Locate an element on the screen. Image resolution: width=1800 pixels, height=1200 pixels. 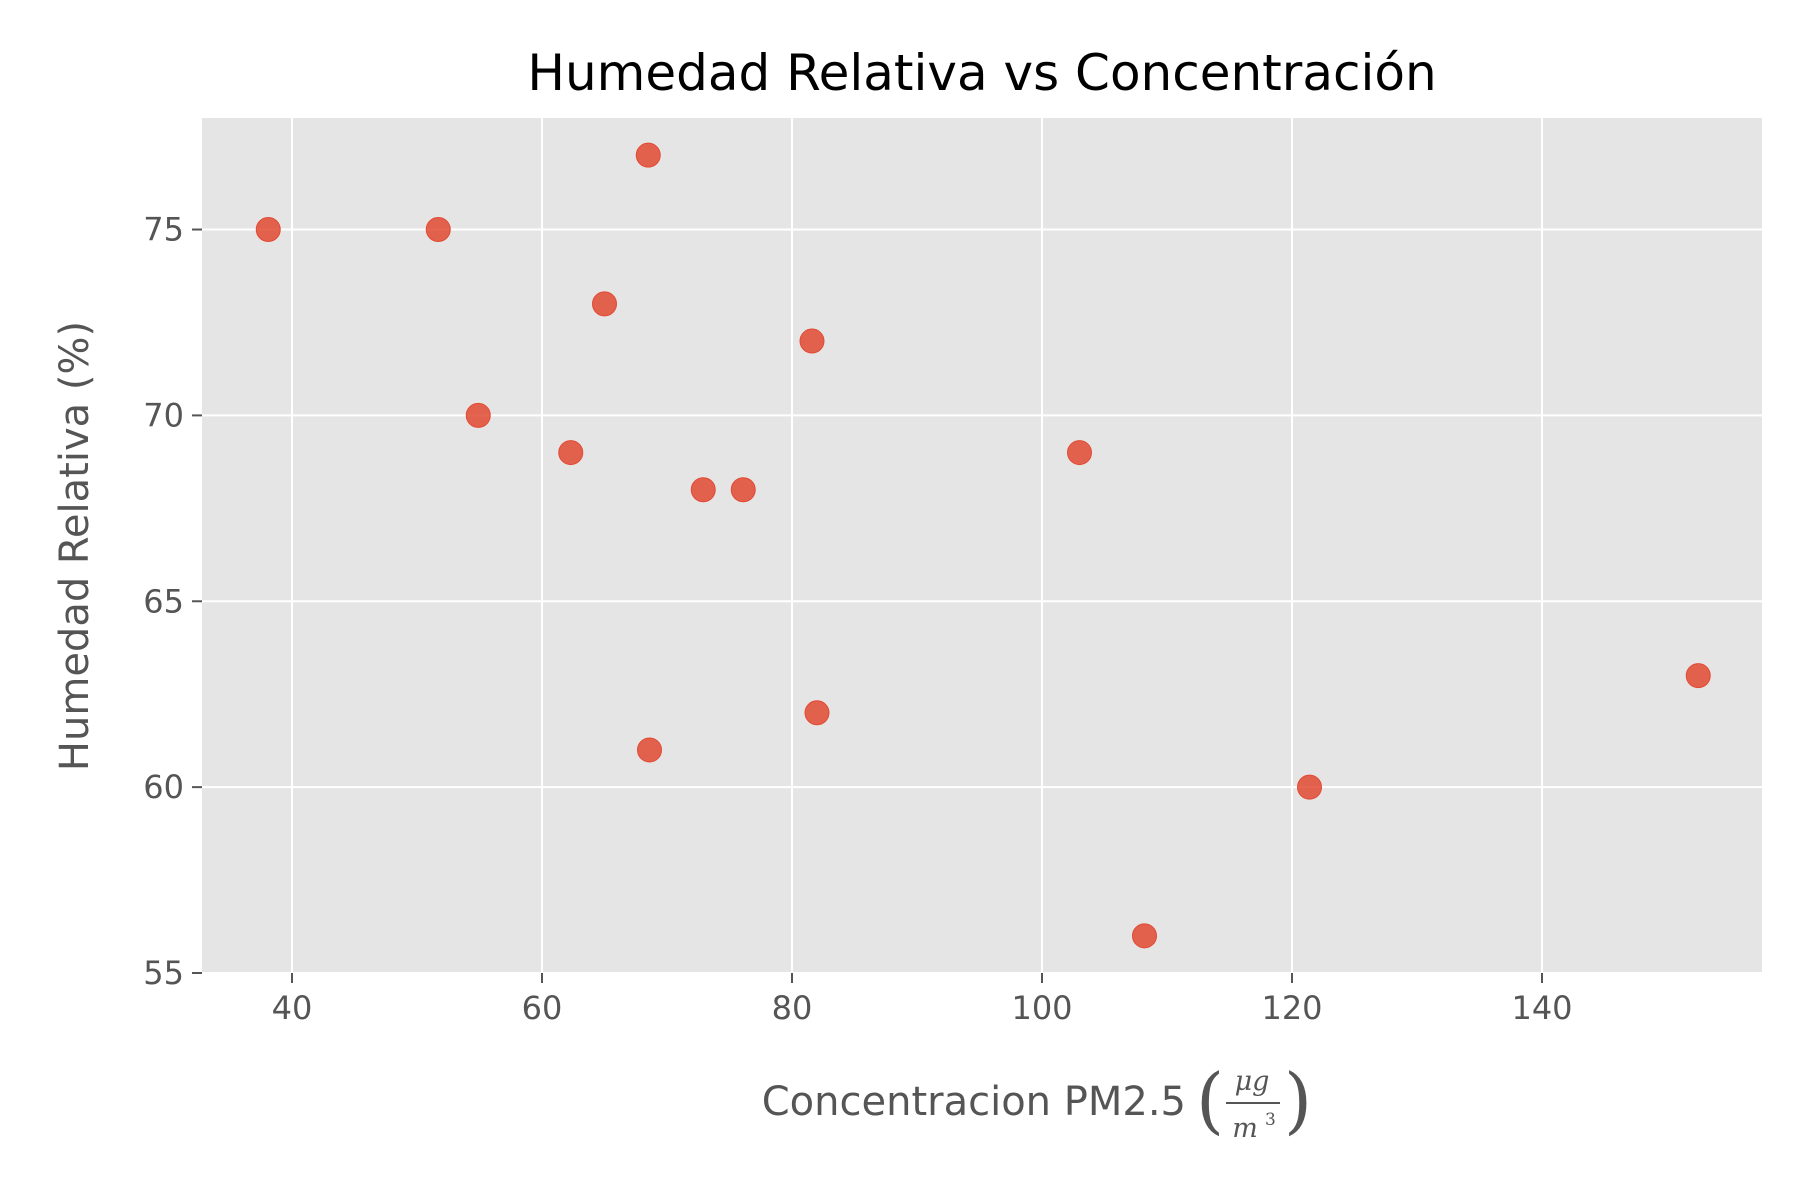
y-tick-label: 60 is located at coordinates (163, 787).